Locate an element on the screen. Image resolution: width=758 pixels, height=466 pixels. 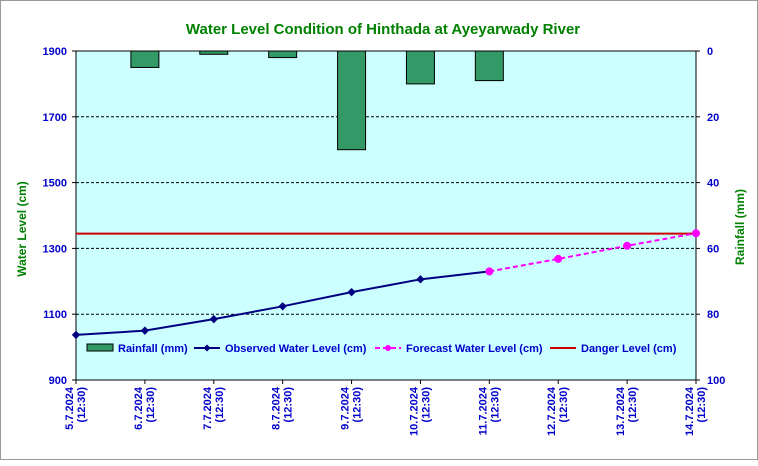
x-tick-label: 5.7.2024(12:30) is located at coordinates (76, 408).